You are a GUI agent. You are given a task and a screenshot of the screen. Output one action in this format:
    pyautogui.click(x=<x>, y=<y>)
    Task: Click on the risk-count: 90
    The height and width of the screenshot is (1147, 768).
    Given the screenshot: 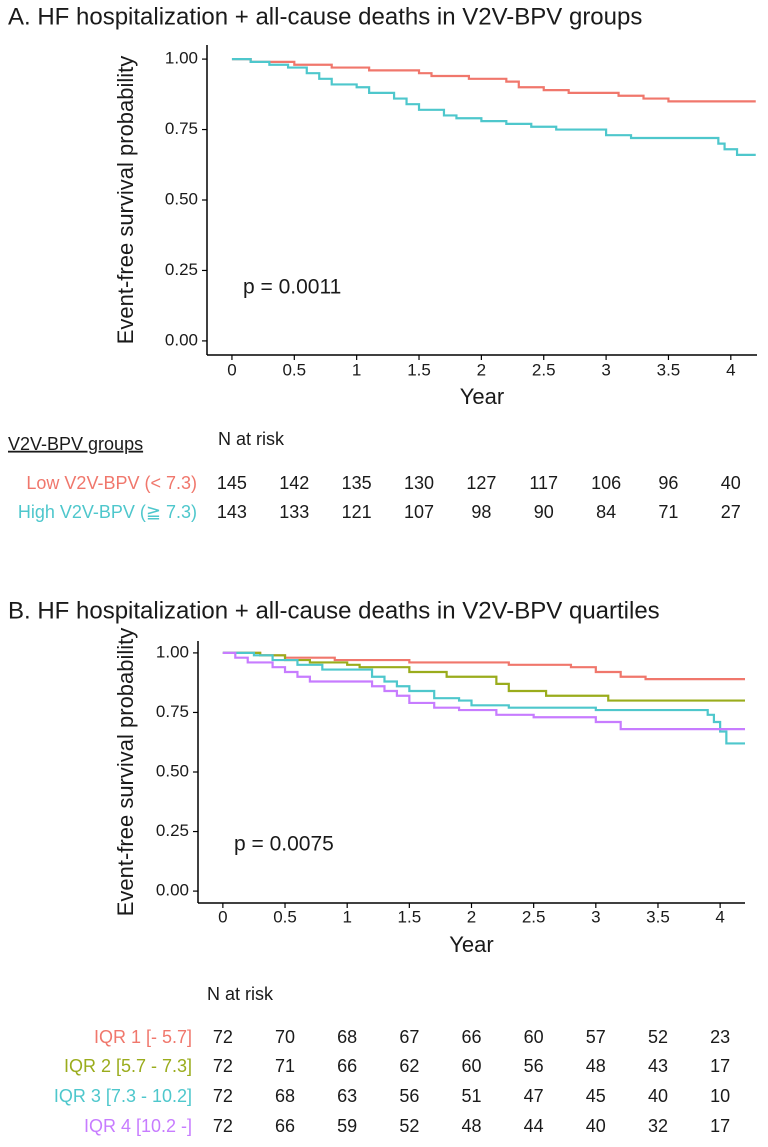 What is the action you would take?
    pyautogui.click(x=544, y=512)
    